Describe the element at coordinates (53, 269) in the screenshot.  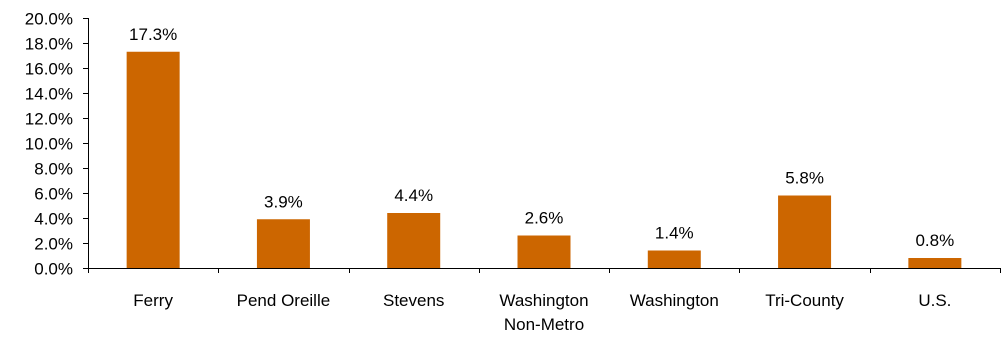
I see `y-tick-label: 0.0%` at that location.